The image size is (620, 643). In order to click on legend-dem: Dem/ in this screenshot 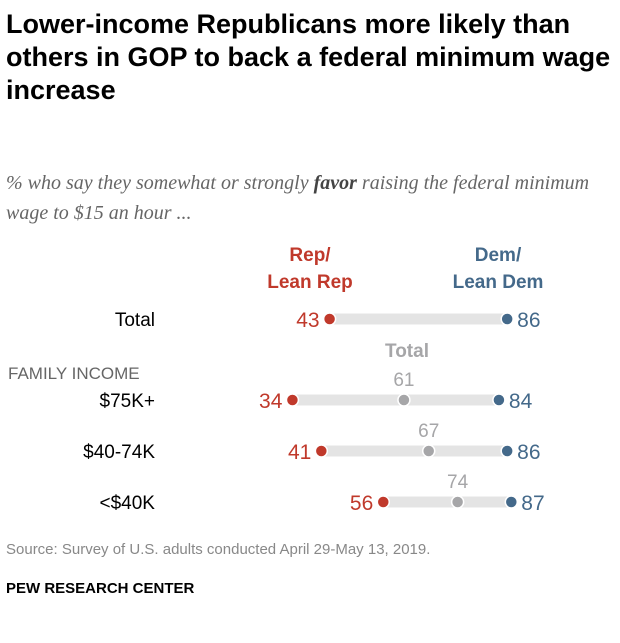, I will do `click(498, 255)`.